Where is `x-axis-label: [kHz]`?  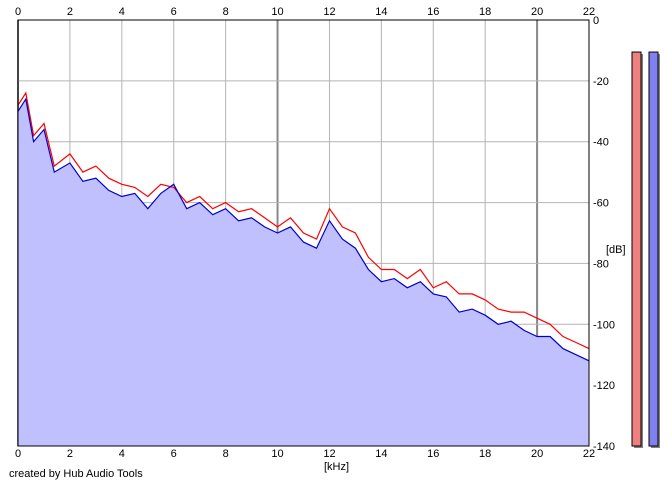 x-axis-label: [kHz] is located at coordinates (337, 467).